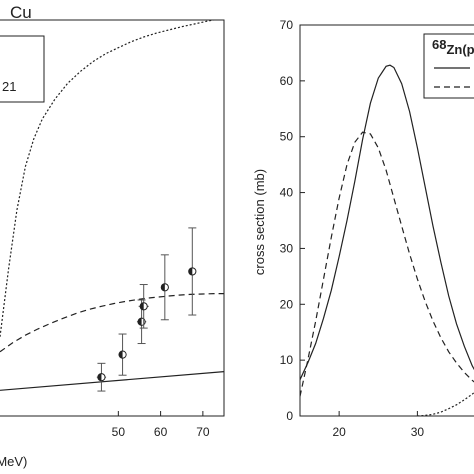 The width and height of the screenshot is (474, 474). I want to click on right-legend-label: 68Zn(p, so click(453, 47).